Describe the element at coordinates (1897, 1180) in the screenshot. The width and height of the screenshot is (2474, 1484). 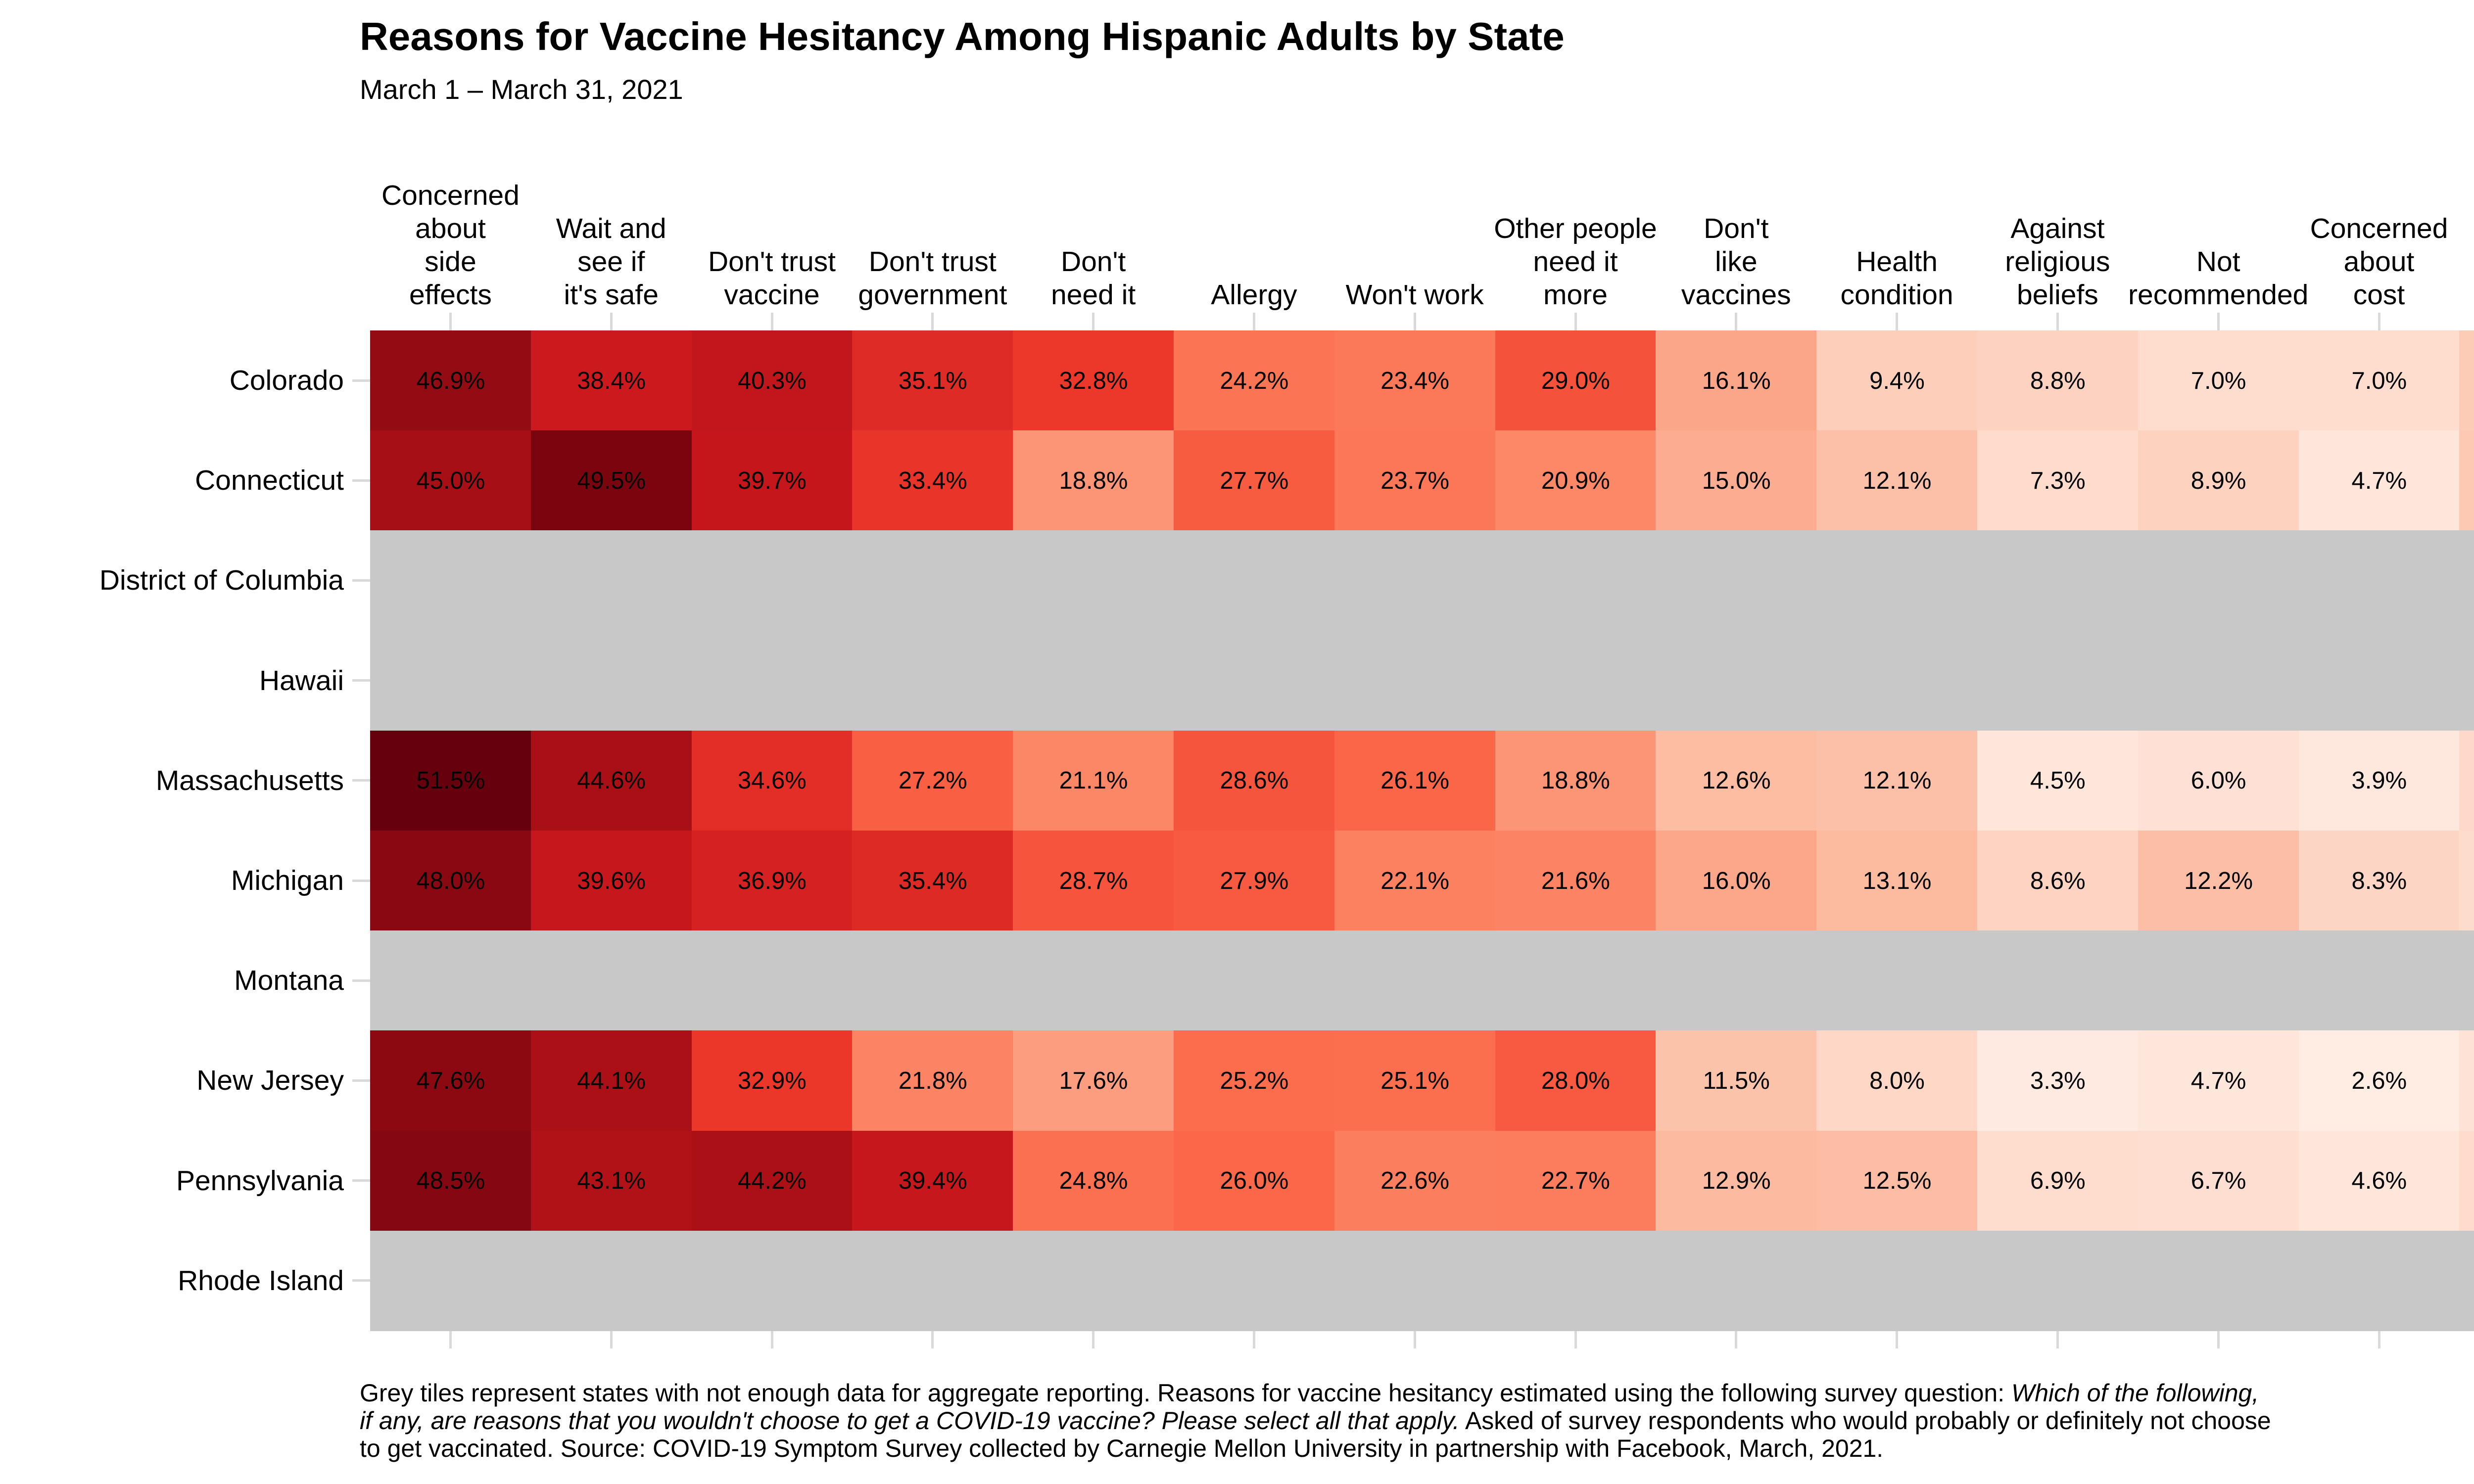
I see `heatmap-cell: 12.5%` at that location.